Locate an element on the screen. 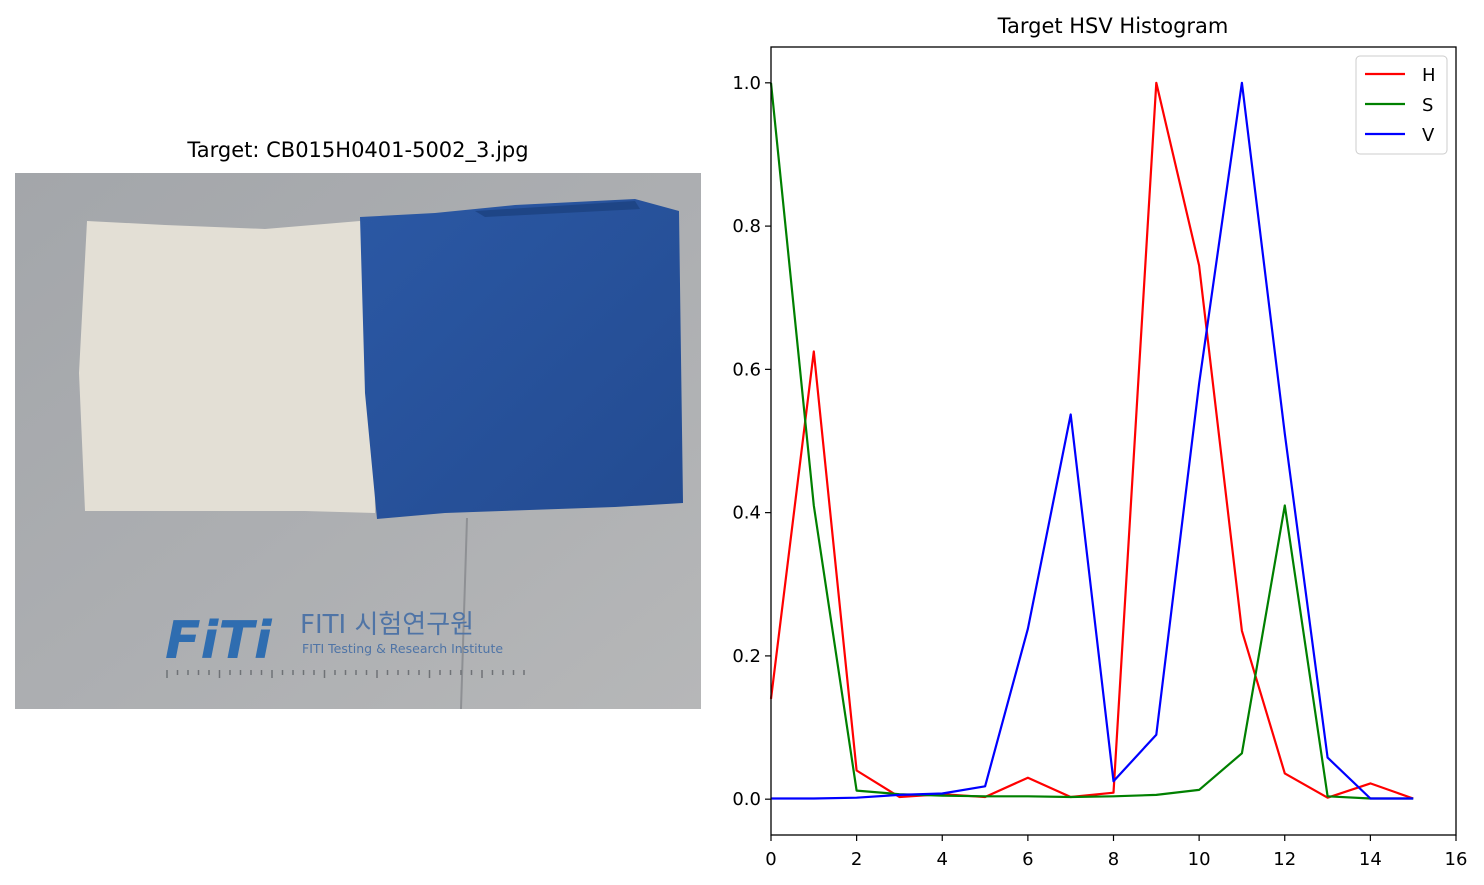 This screenshot has width=1484, height=885. x-tick-label: 10 is located at coordinates (1199, 859).